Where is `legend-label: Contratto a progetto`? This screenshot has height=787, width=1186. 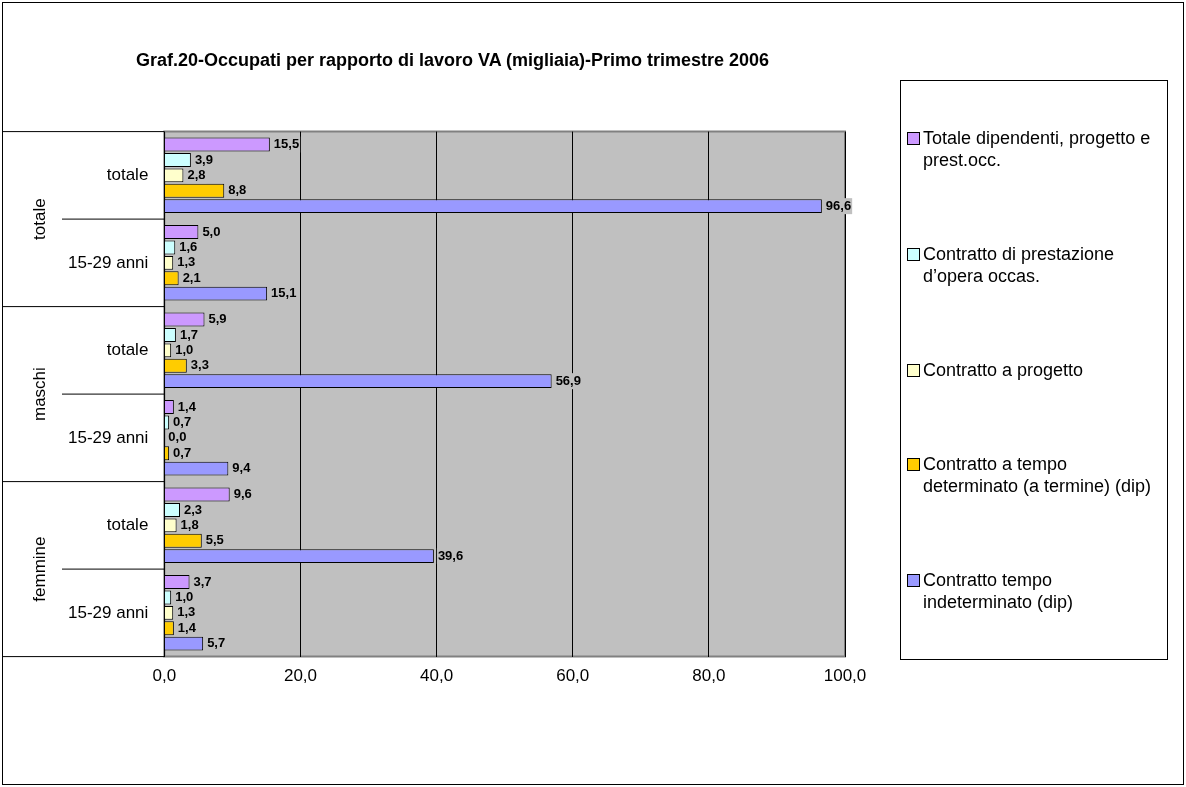
legend-label: Contratto a progetto is located at coordinates (1003, 370).